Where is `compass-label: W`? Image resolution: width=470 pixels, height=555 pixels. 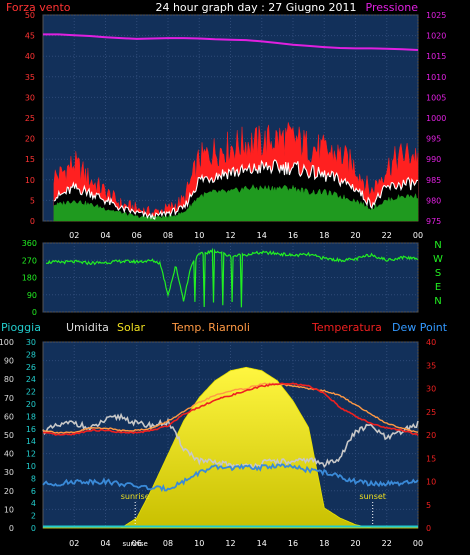
compass-label: W is located at coordinates (438, 259).